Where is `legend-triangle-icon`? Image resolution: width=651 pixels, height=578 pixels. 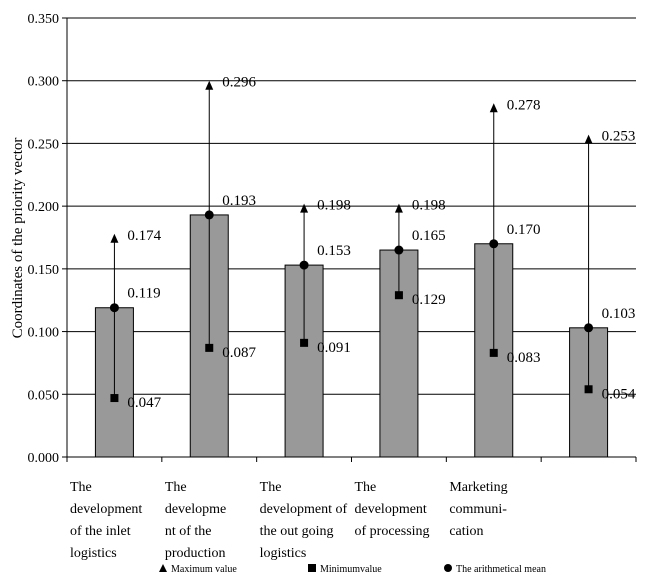
legend-triangle-icon is located at coordinates (163, 568).